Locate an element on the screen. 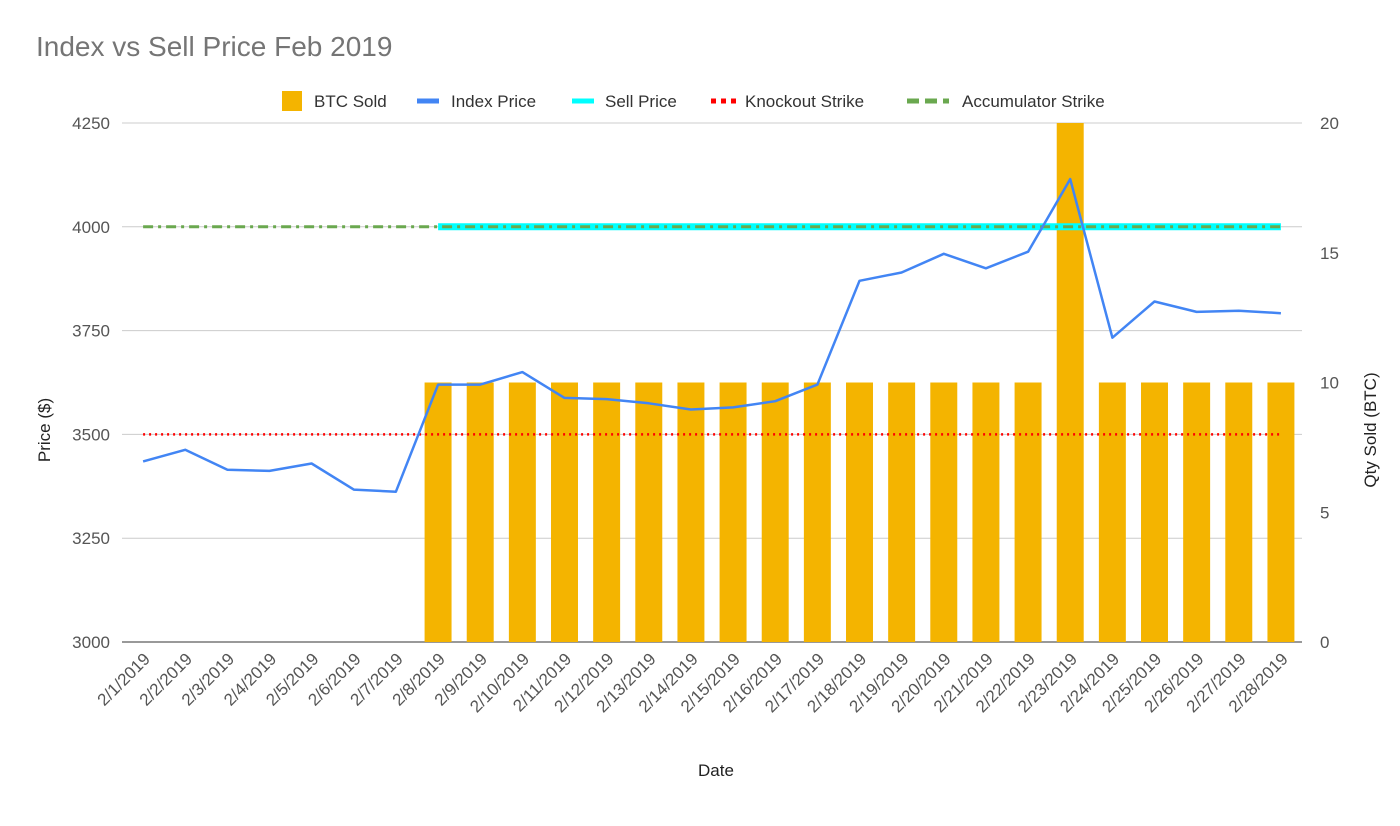  x-axis-title: Date is located at coordinates (716, 770).